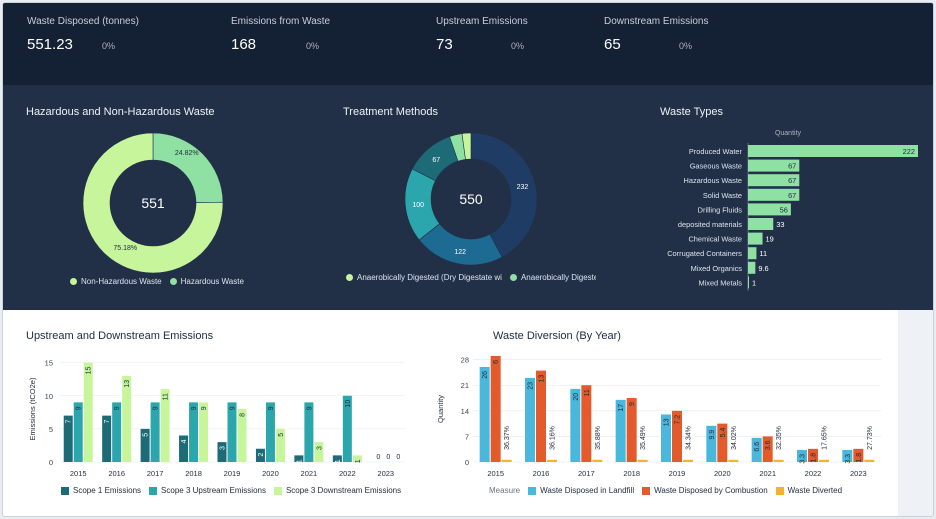  What do you see at coordinates (424, 277) in the screenshot?
I see `legend-item-dry-digestate: Anaerobically Digested (Dry Digestate wi` at bounding box center [424, 277].